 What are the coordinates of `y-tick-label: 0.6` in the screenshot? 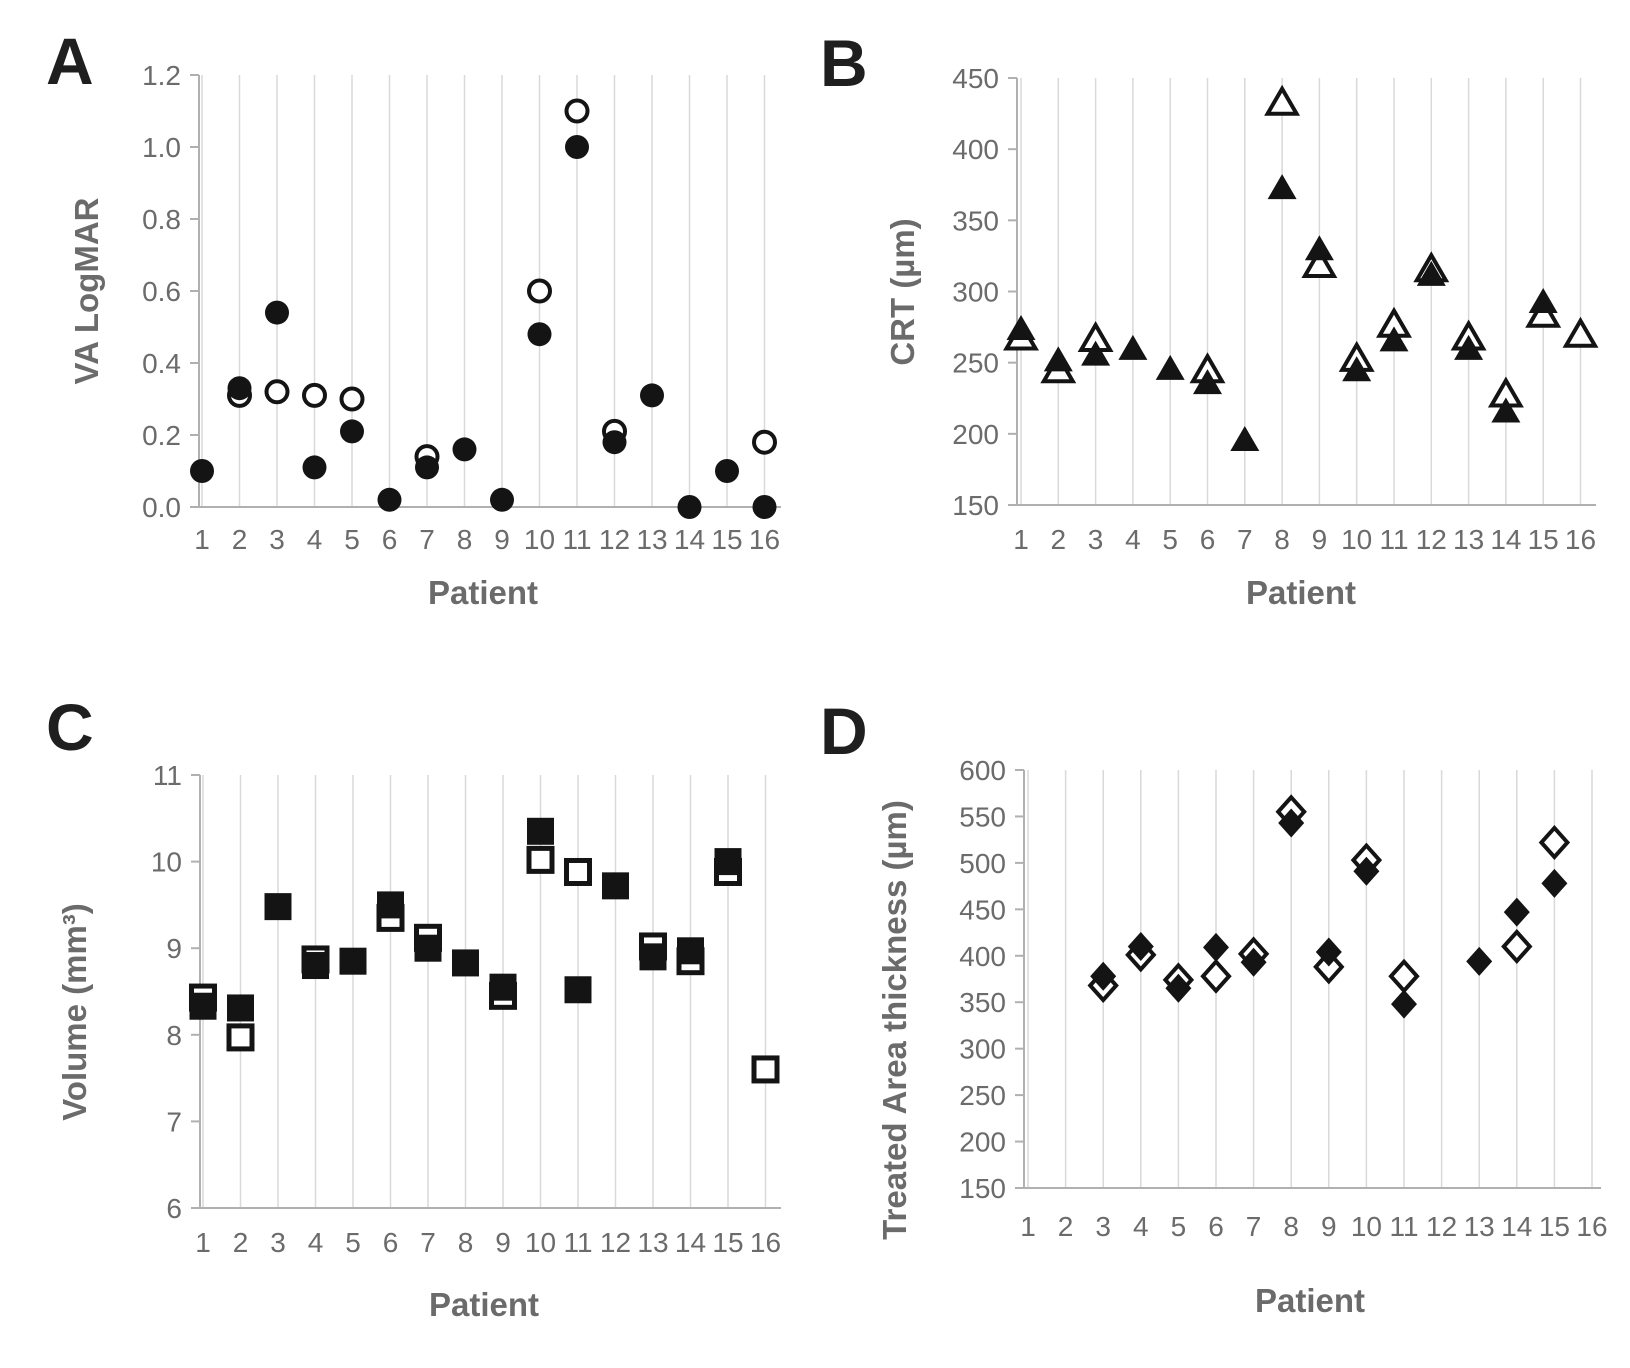 It's located at (161, 291).